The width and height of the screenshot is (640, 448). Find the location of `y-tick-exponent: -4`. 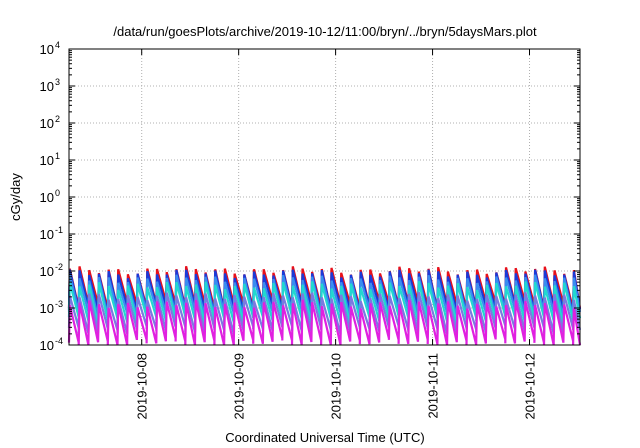

y-tick-exponent: -4 is located at coordinates (59, 341).